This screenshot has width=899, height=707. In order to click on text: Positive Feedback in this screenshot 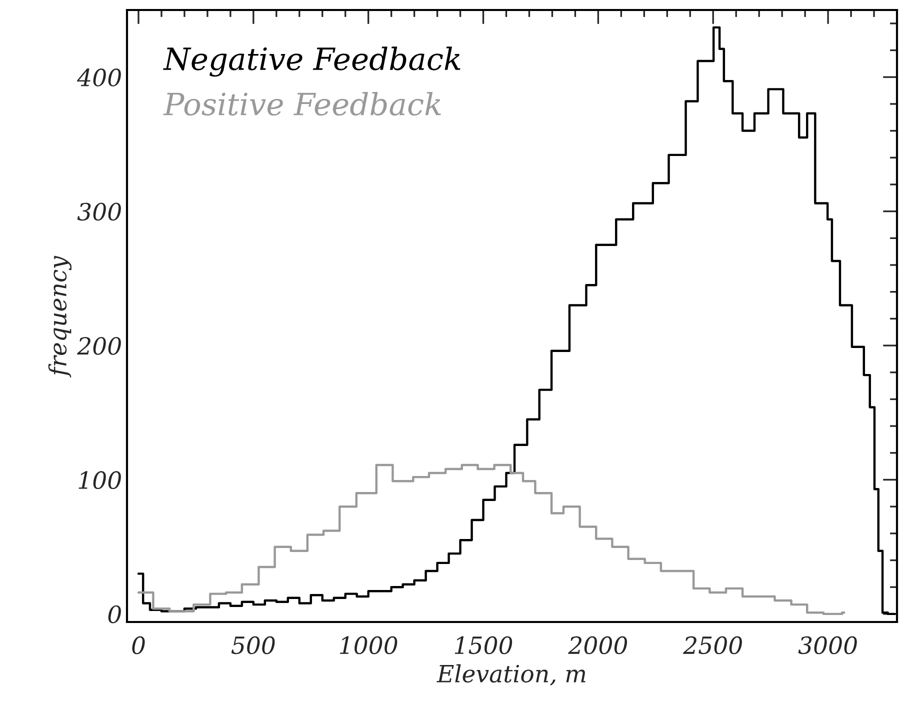, I will do `click(302, 104)`.